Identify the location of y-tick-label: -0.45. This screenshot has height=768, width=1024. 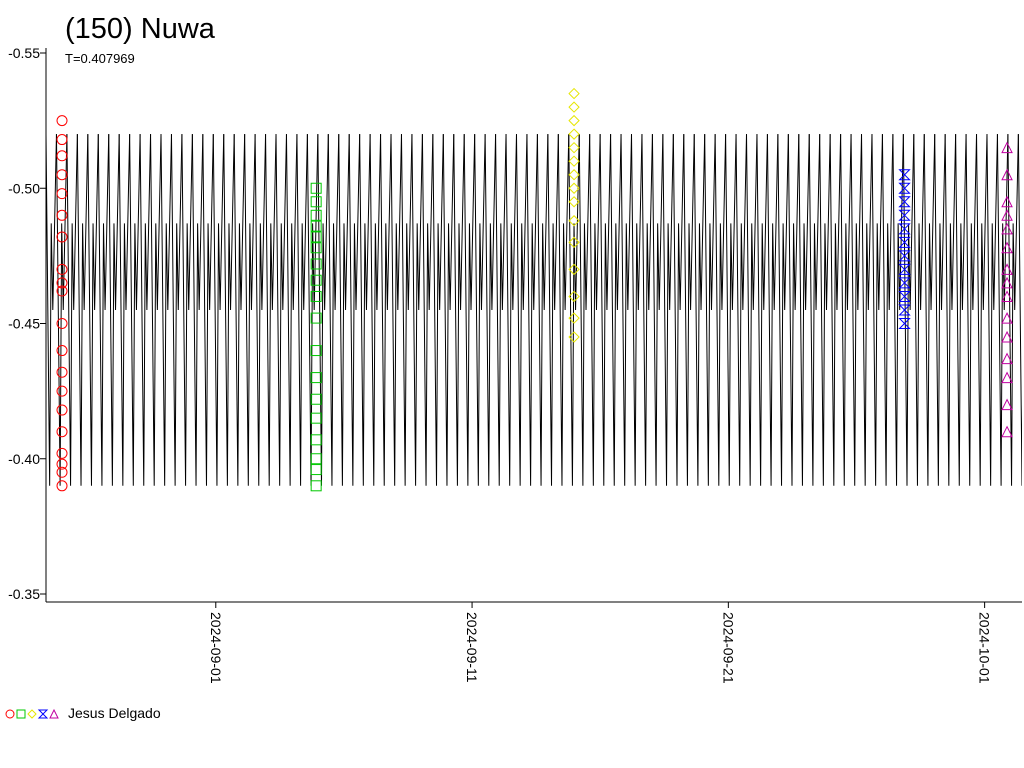
(24, 324).